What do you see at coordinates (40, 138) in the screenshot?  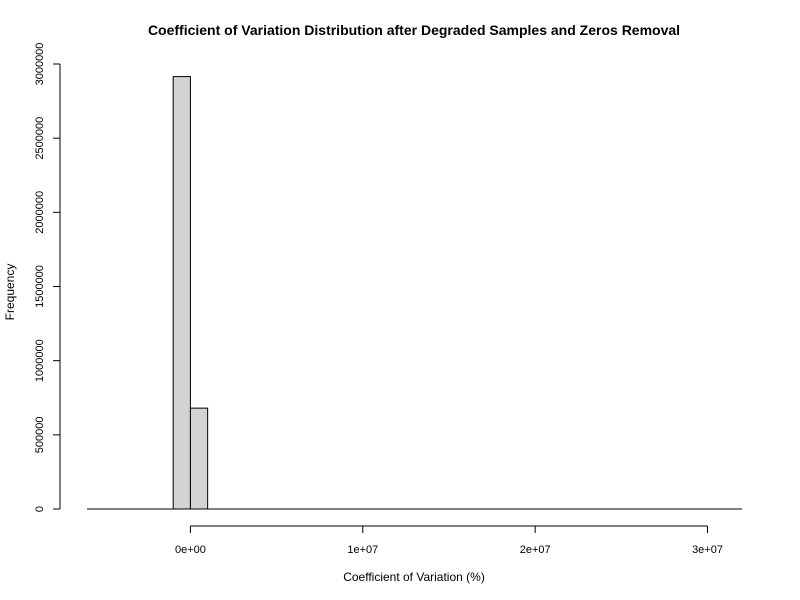 I see `y-tick-label: 2500000` at bounding box center [40, 138].